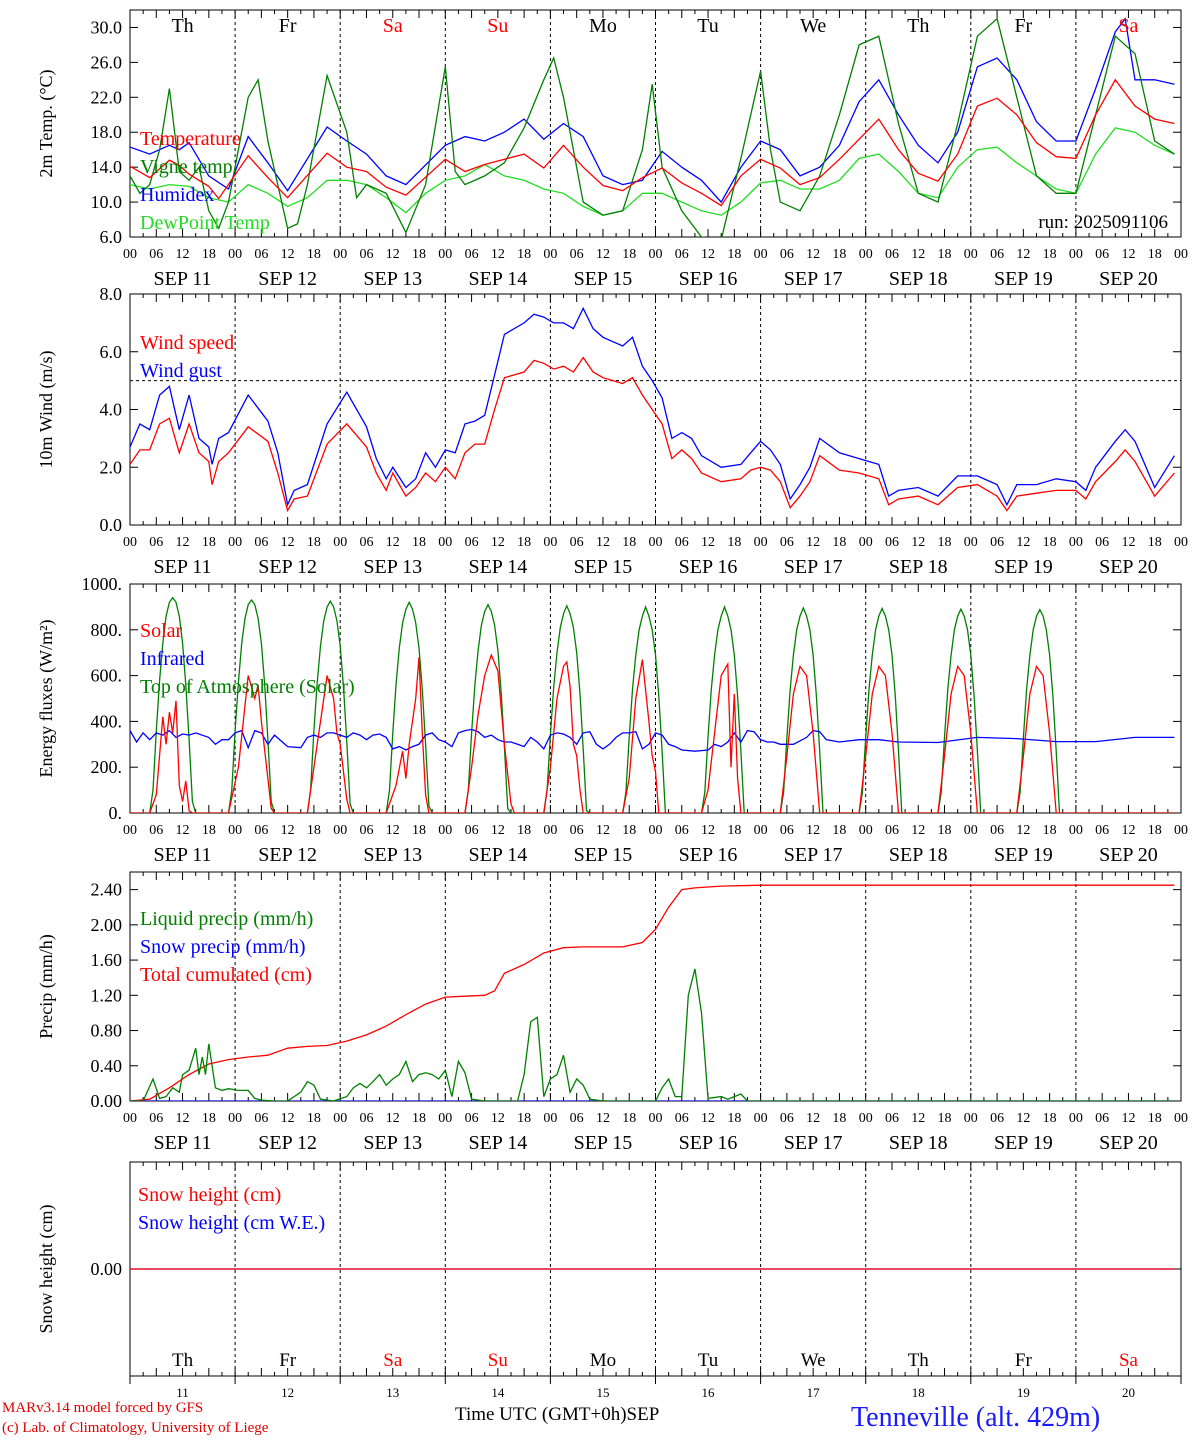  I want to click on time-axis-label: Time UTC (GMT+0h)SEP, so click(557, 1415).